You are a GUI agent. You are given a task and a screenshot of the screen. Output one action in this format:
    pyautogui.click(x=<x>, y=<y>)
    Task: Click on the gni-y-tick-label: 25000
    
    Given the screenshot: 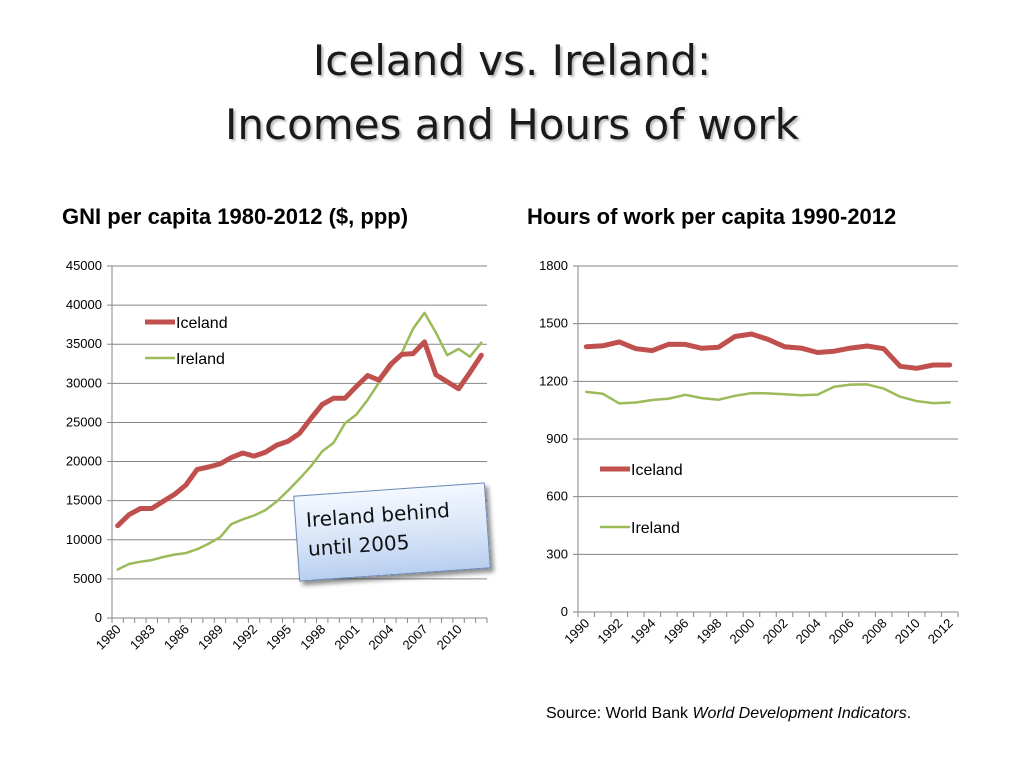 What is the action you would take?
    pyautogui.click(x=84, y=421)
    